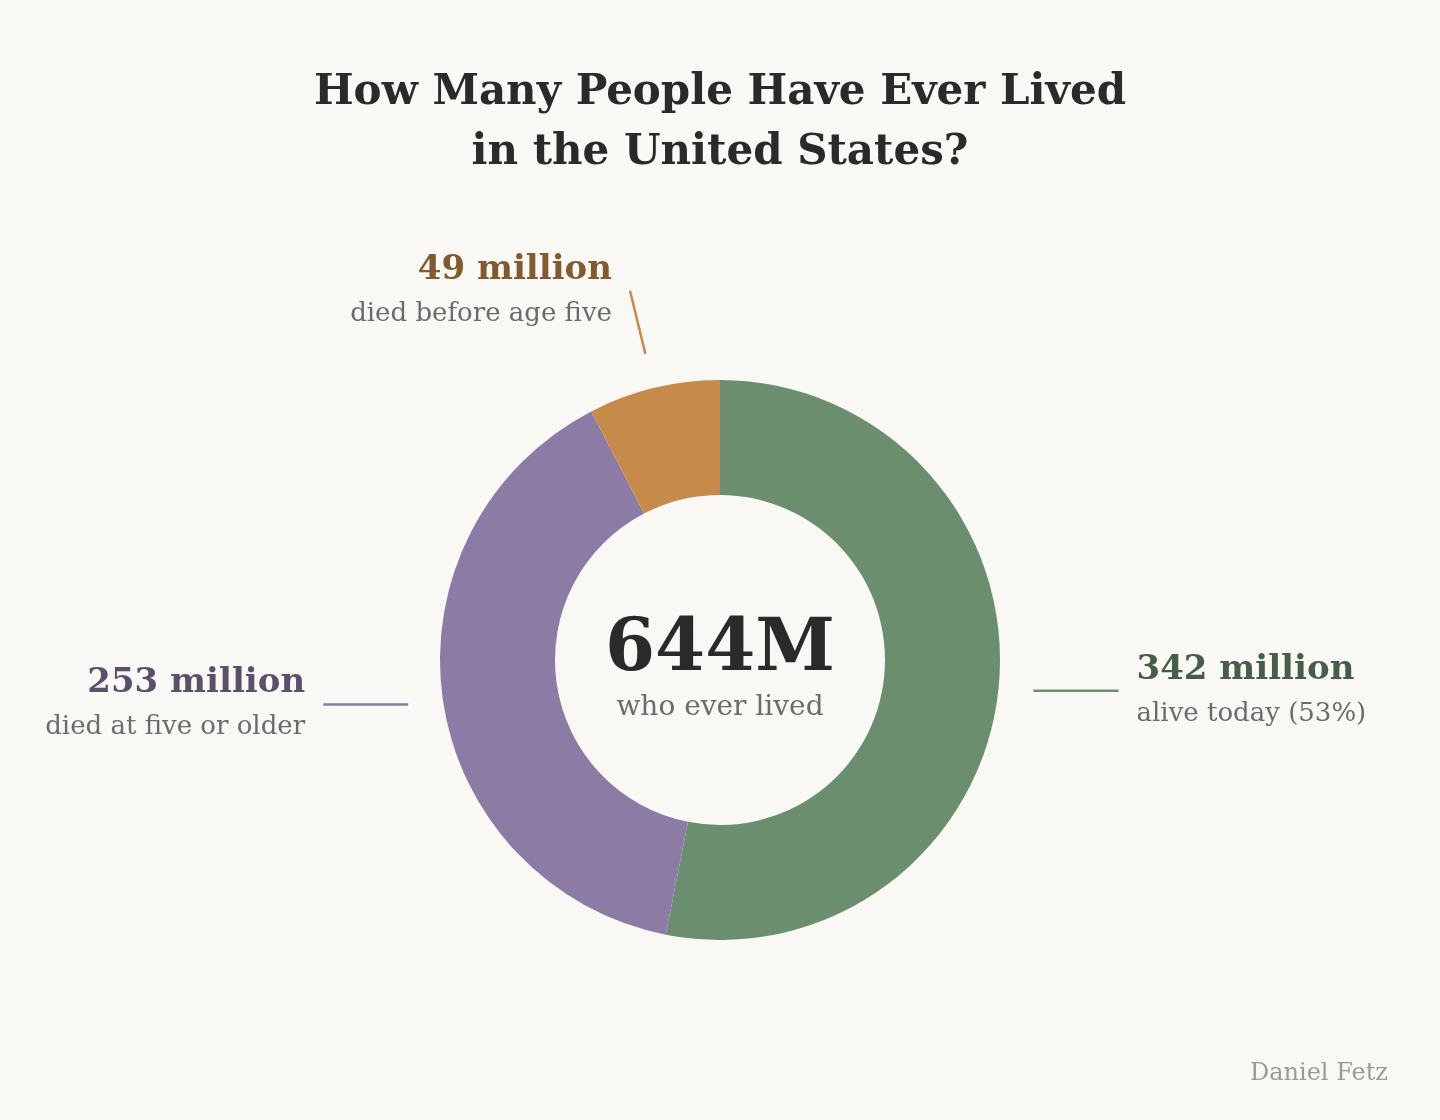  I want to click on text: 644M, so click(720, 644).